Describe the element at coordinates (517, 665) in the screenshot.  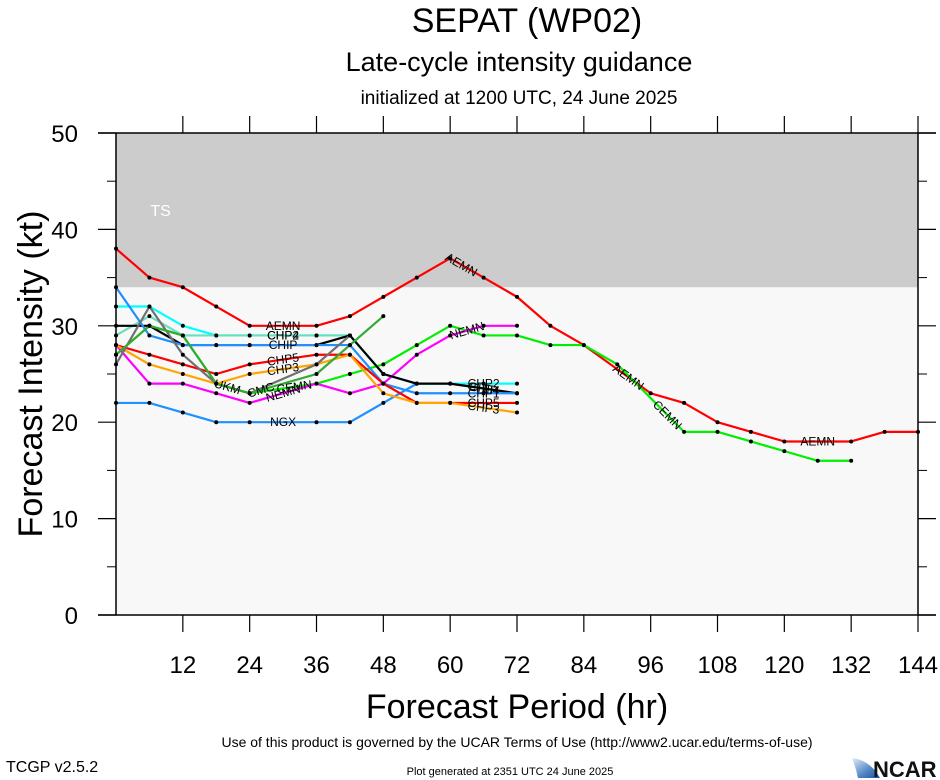
I see `x-tick-label: 72` at that location.